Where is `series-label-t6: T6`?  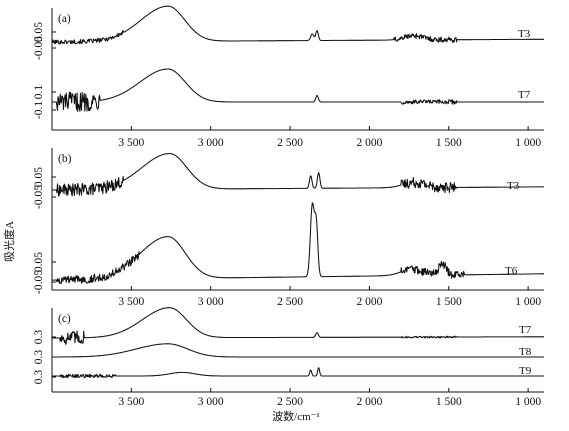
series-label-t6: T6 is located at coordinates (511, 271).